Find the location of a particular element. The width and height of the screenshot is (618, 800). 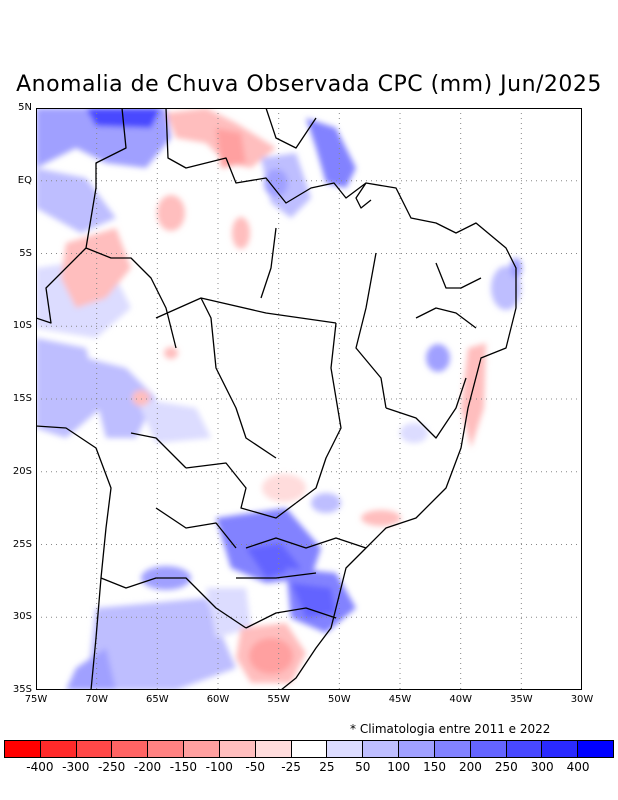

lat-label: 10S is located at coordinates (16, 325).